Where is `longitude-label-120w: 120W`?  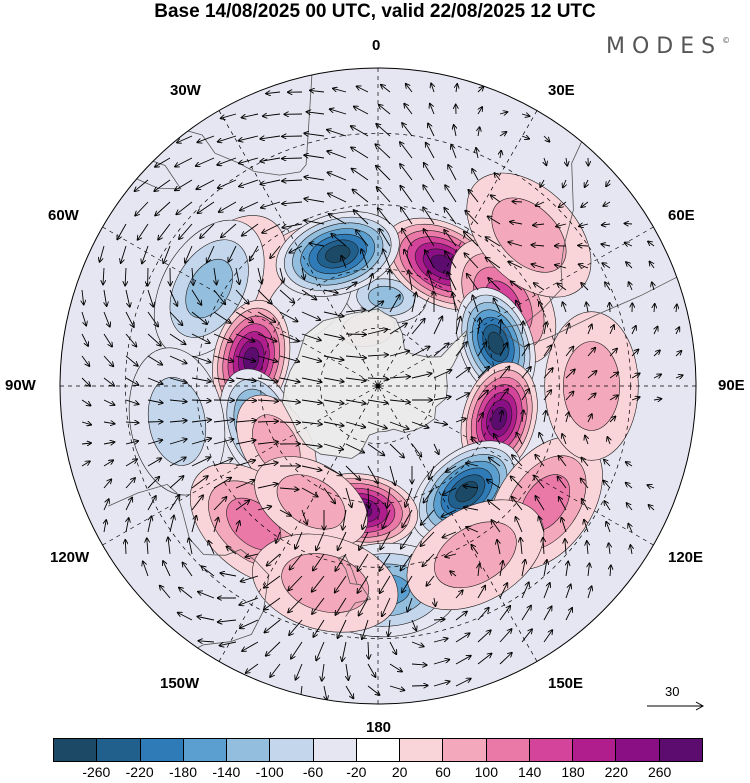 longitude-label-120w: 120W is located at coordinates (70, 557).